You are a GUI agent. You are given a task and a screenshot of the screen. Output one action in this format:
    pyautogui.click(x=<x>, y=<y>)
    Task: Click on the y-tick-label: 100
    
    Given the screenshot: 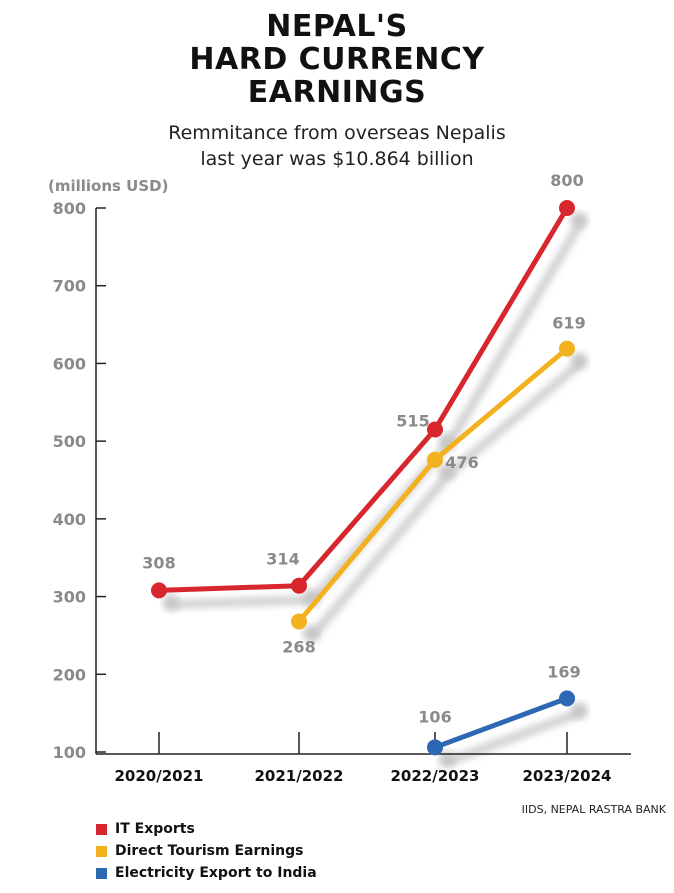 What is the action you would take?
    pyautogui.click(x=69, y=752)
    